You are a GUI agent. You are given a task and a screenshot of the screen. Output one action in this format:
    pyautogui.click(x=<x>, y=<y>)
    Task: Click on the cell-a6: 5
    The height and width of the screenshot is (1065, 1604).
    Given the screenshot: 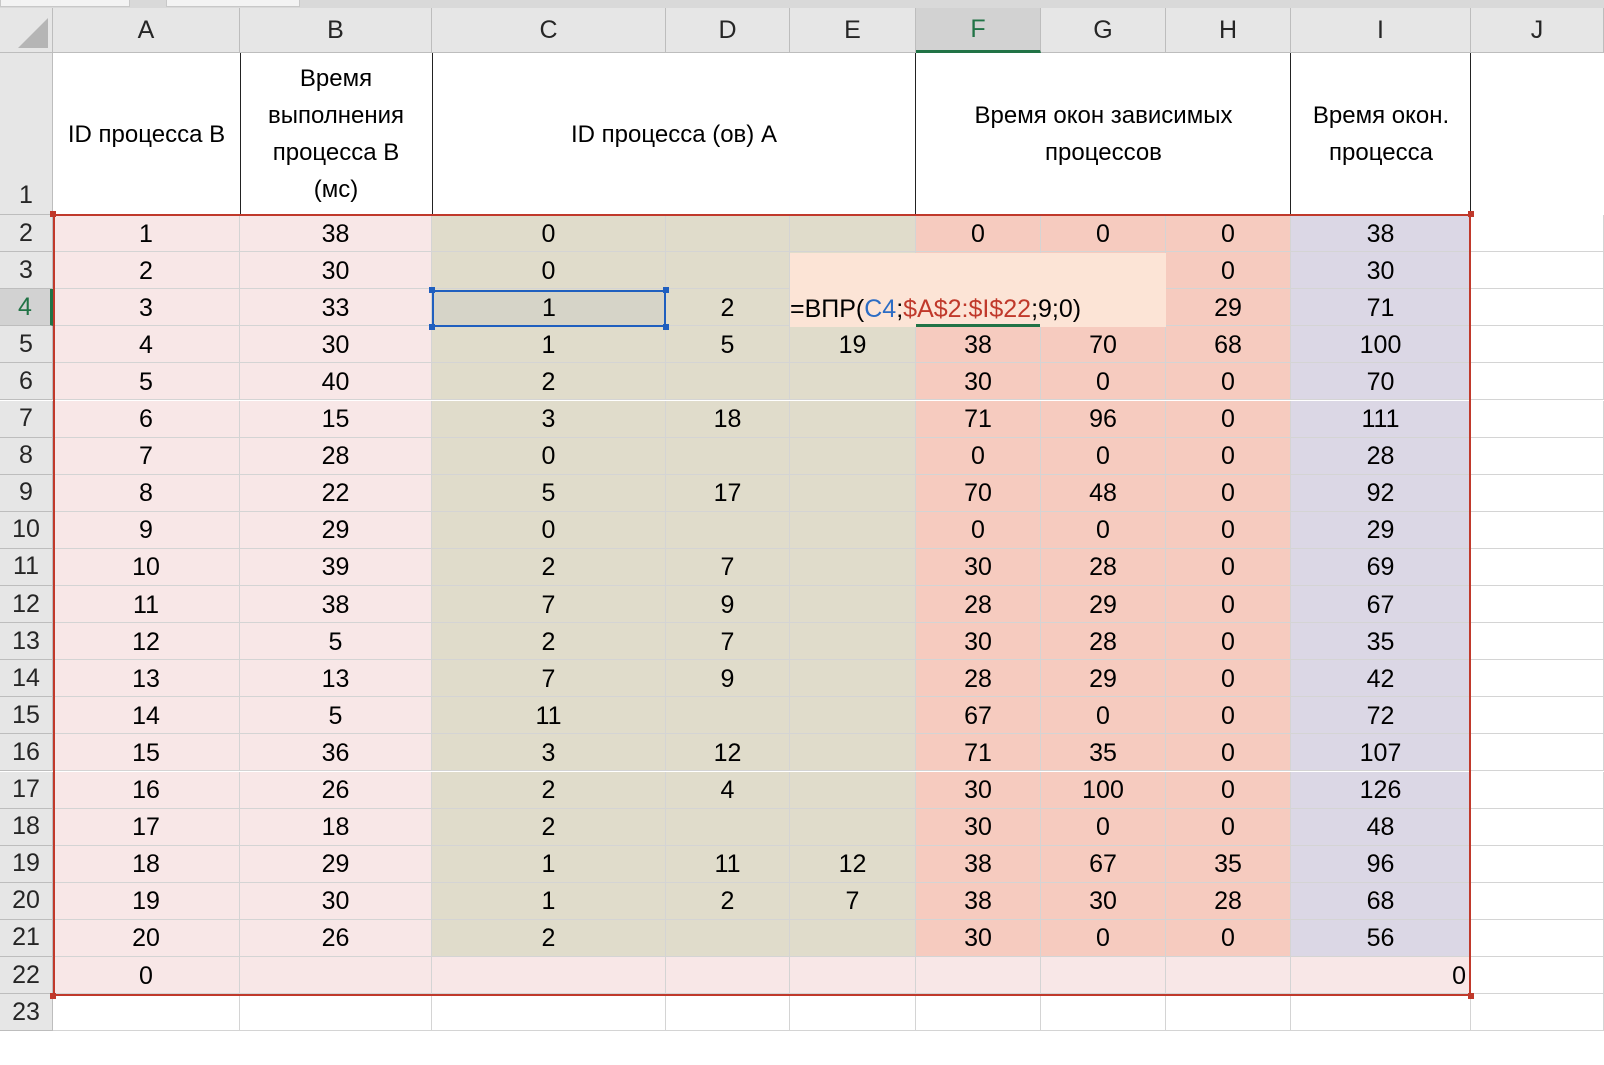 What is the action you would take?
    pyautogui.click(x=146, y=382)
    